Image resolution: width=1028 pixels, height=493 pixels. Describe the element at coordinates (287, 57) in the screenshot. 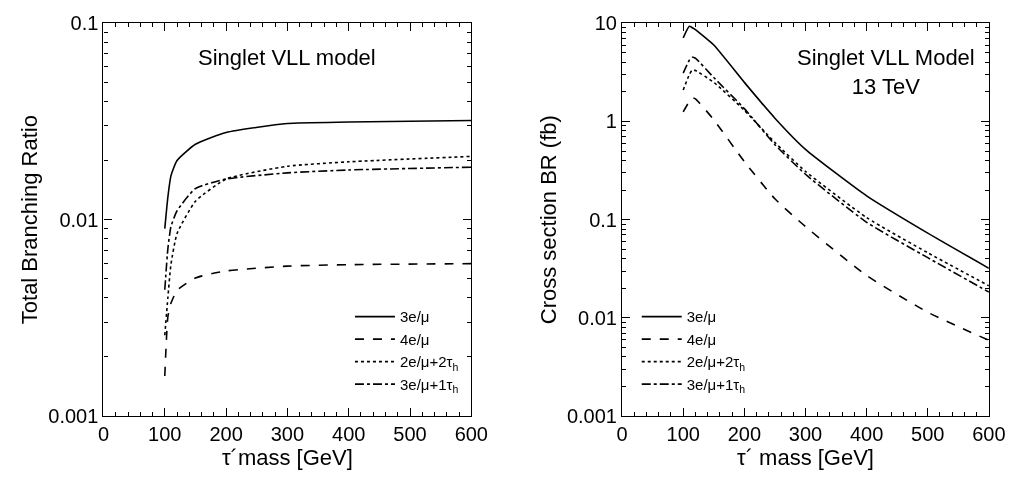

I see `text: Singlet VLL model` at that location.